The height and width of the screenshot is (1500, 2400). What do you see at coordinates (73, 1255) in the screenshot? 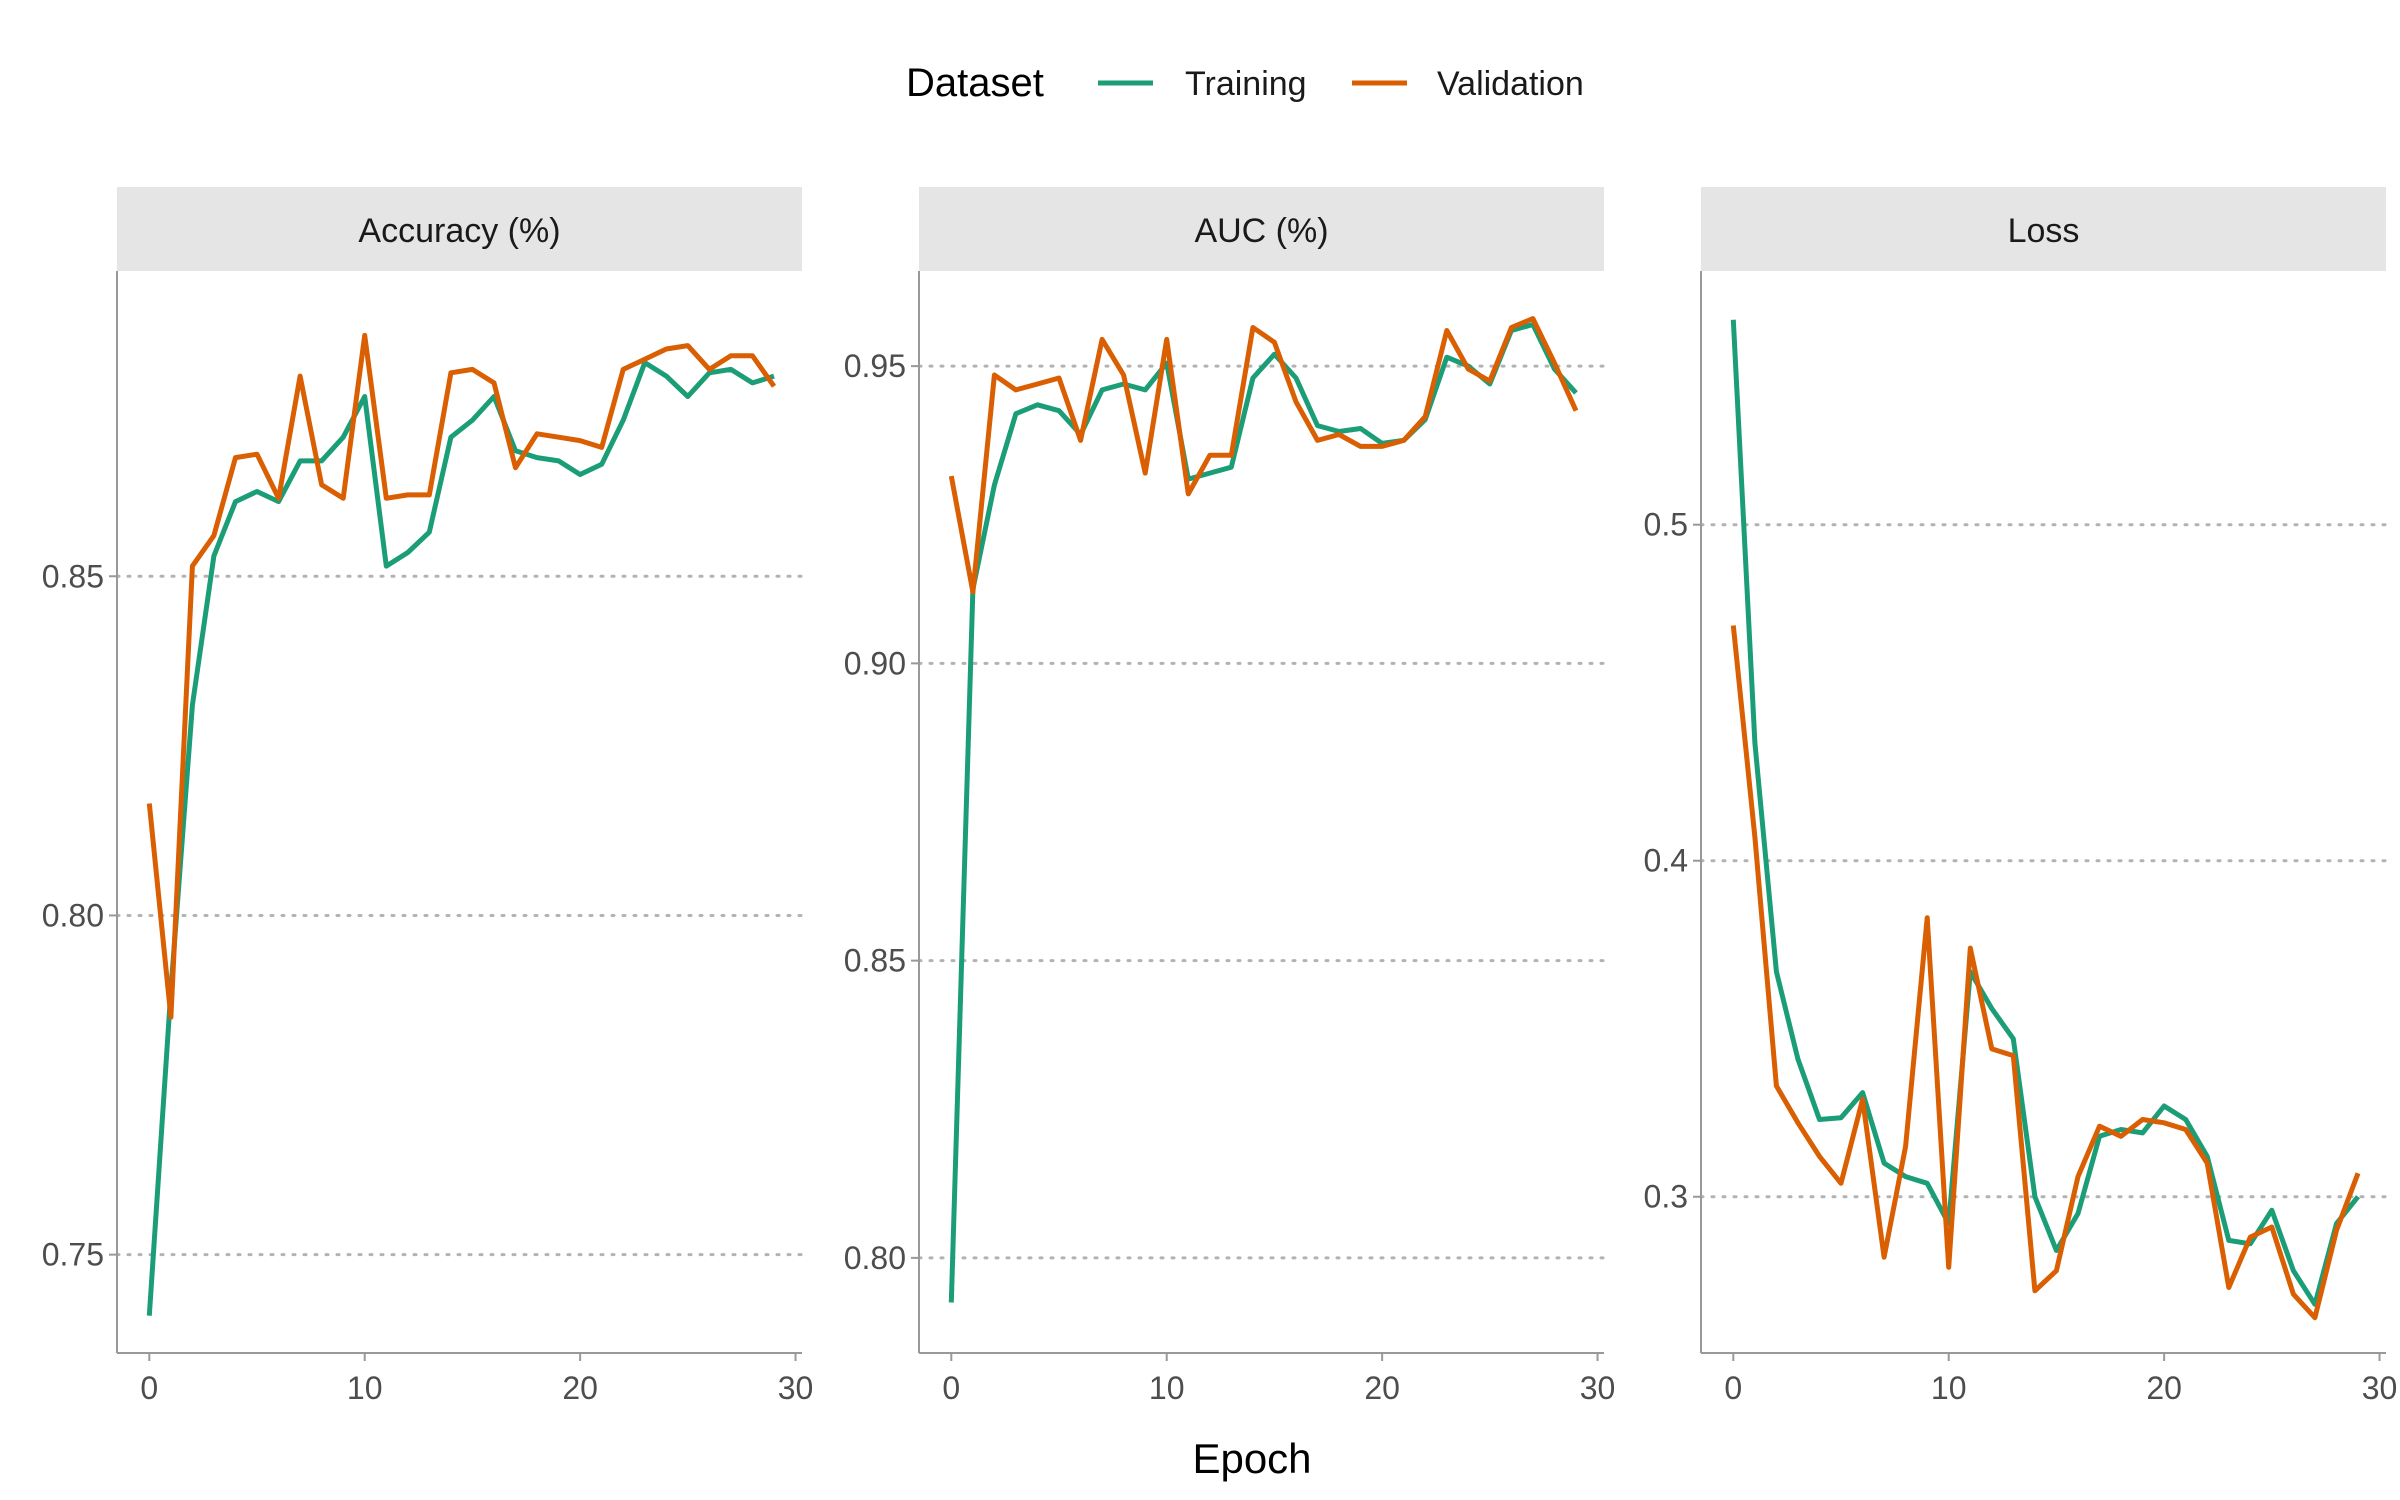
I see `y-tick-label: 0.75` at bounding box center [73, 1255].